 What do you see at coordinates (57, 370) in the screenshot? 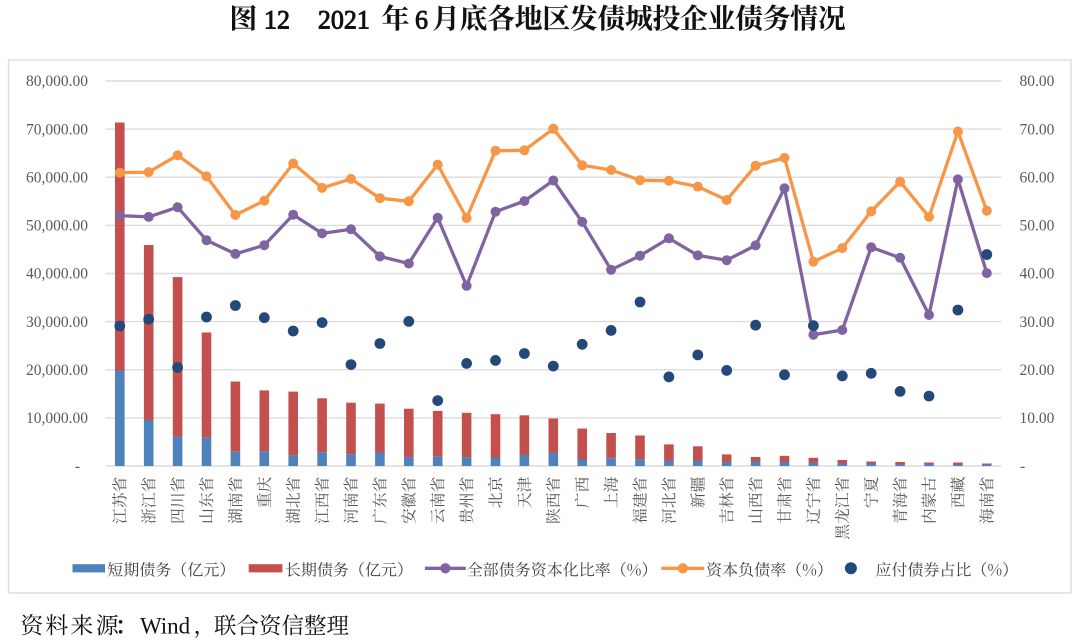
I see `svg-text: 20,000.00` at bounding box center [57, 370].